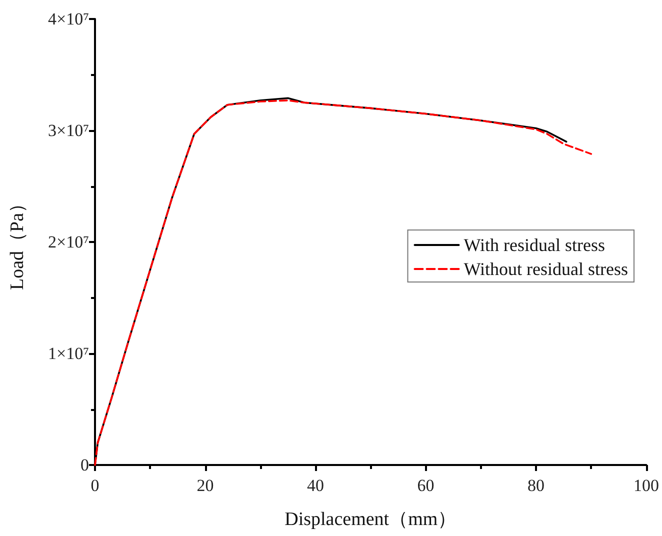 The height and width of the screenshot is (536, 662). Describe the element at coordinates (69, 353) in the screenshot. I see `y-tick-label: 1×10⁷` at that location.